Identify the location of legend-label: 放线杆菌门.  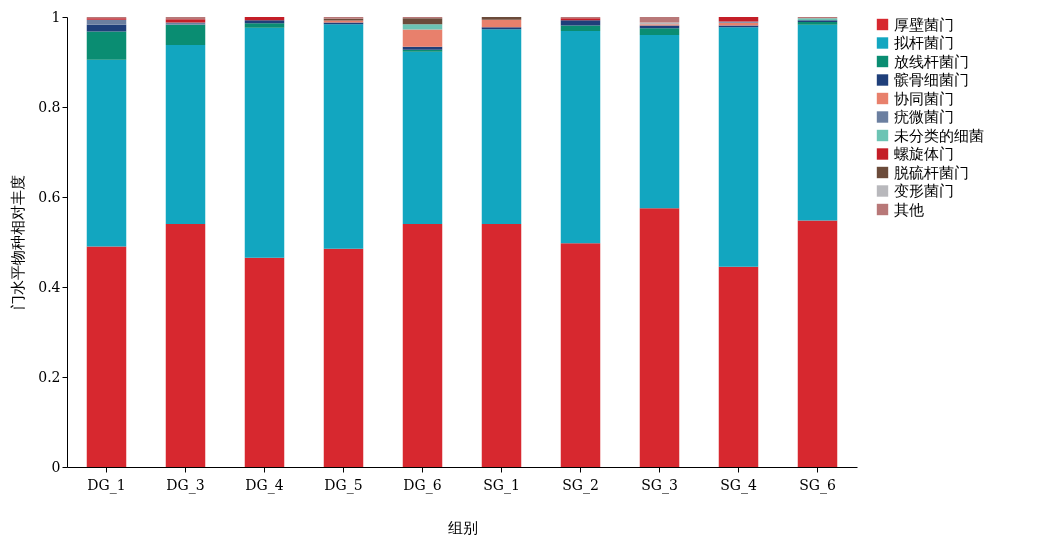
(931, 61).